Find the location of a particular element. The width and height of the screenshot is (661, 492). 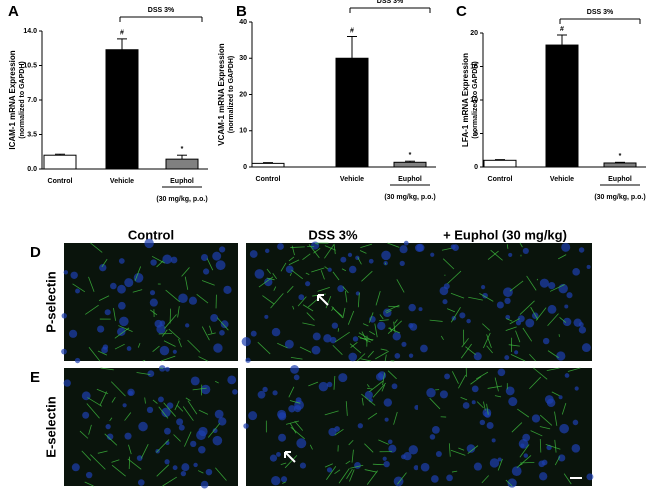

y-tick-label: 10.5 is located at coordinates (30, 65).